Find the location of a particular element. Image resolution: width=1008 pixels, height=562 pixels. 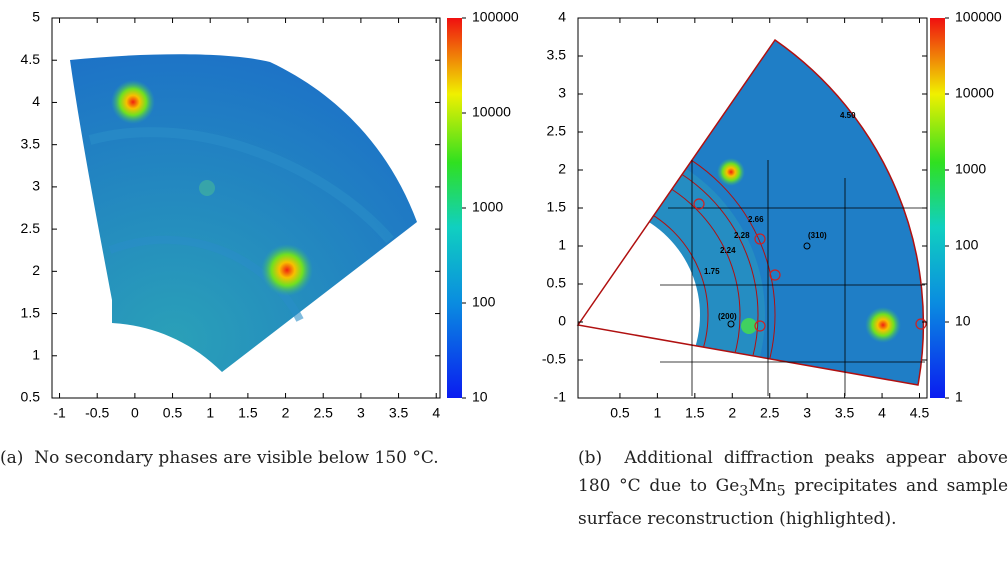

x-tick-label: -0.5 is located at coordinates (97, 413).